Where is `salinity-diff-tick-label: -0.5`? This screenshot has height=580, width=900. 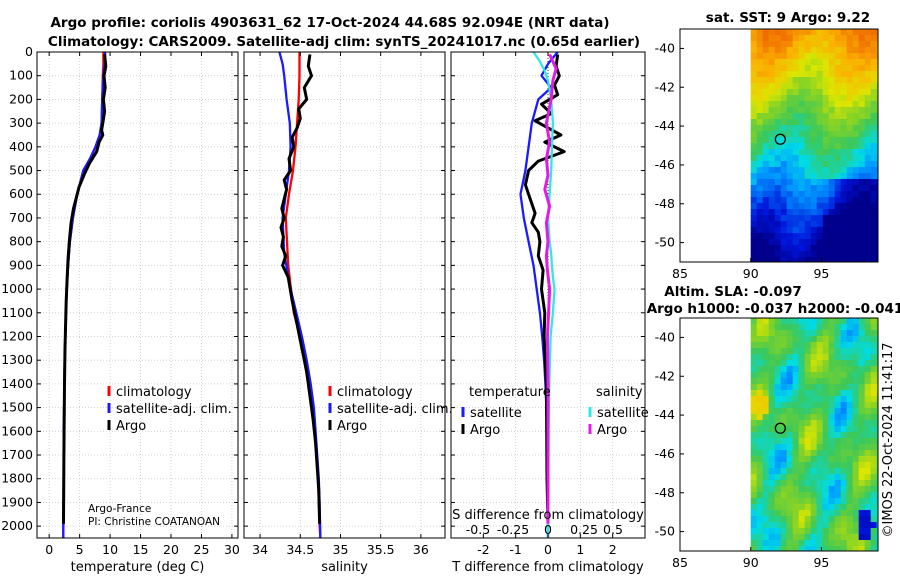
salinity-diff-tick-label: -0.5 is located at coordinates (478, 529).